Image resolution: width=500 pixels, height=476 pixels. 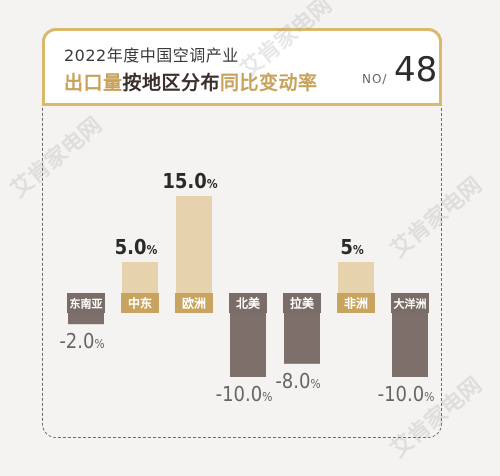 What do you see at coordinates (99, 344) in the screenshot?
I see `value-unit-0: %` at bounding box center [99, 344].